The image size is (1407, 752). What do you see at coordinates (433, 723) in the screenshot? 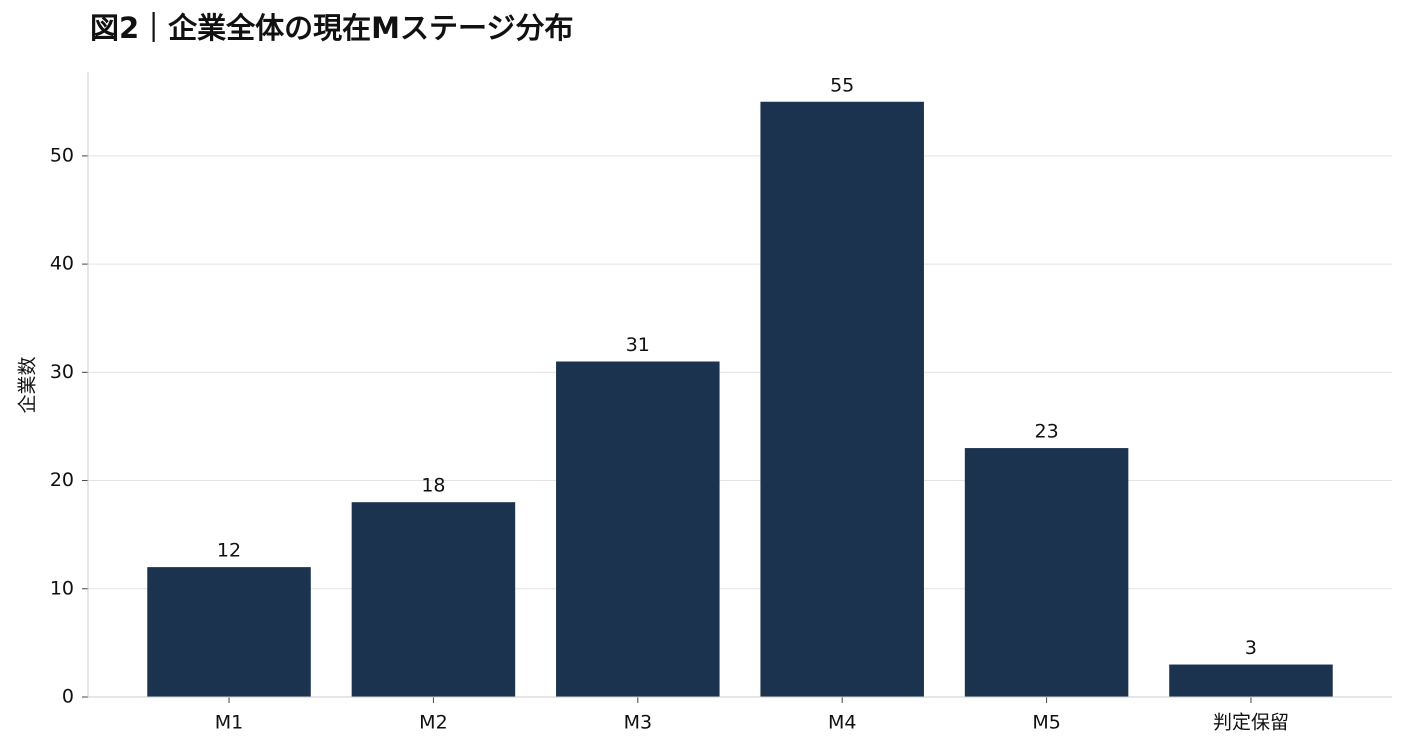
I see `x-tick-label: M2` at bounding box center [433, 723].